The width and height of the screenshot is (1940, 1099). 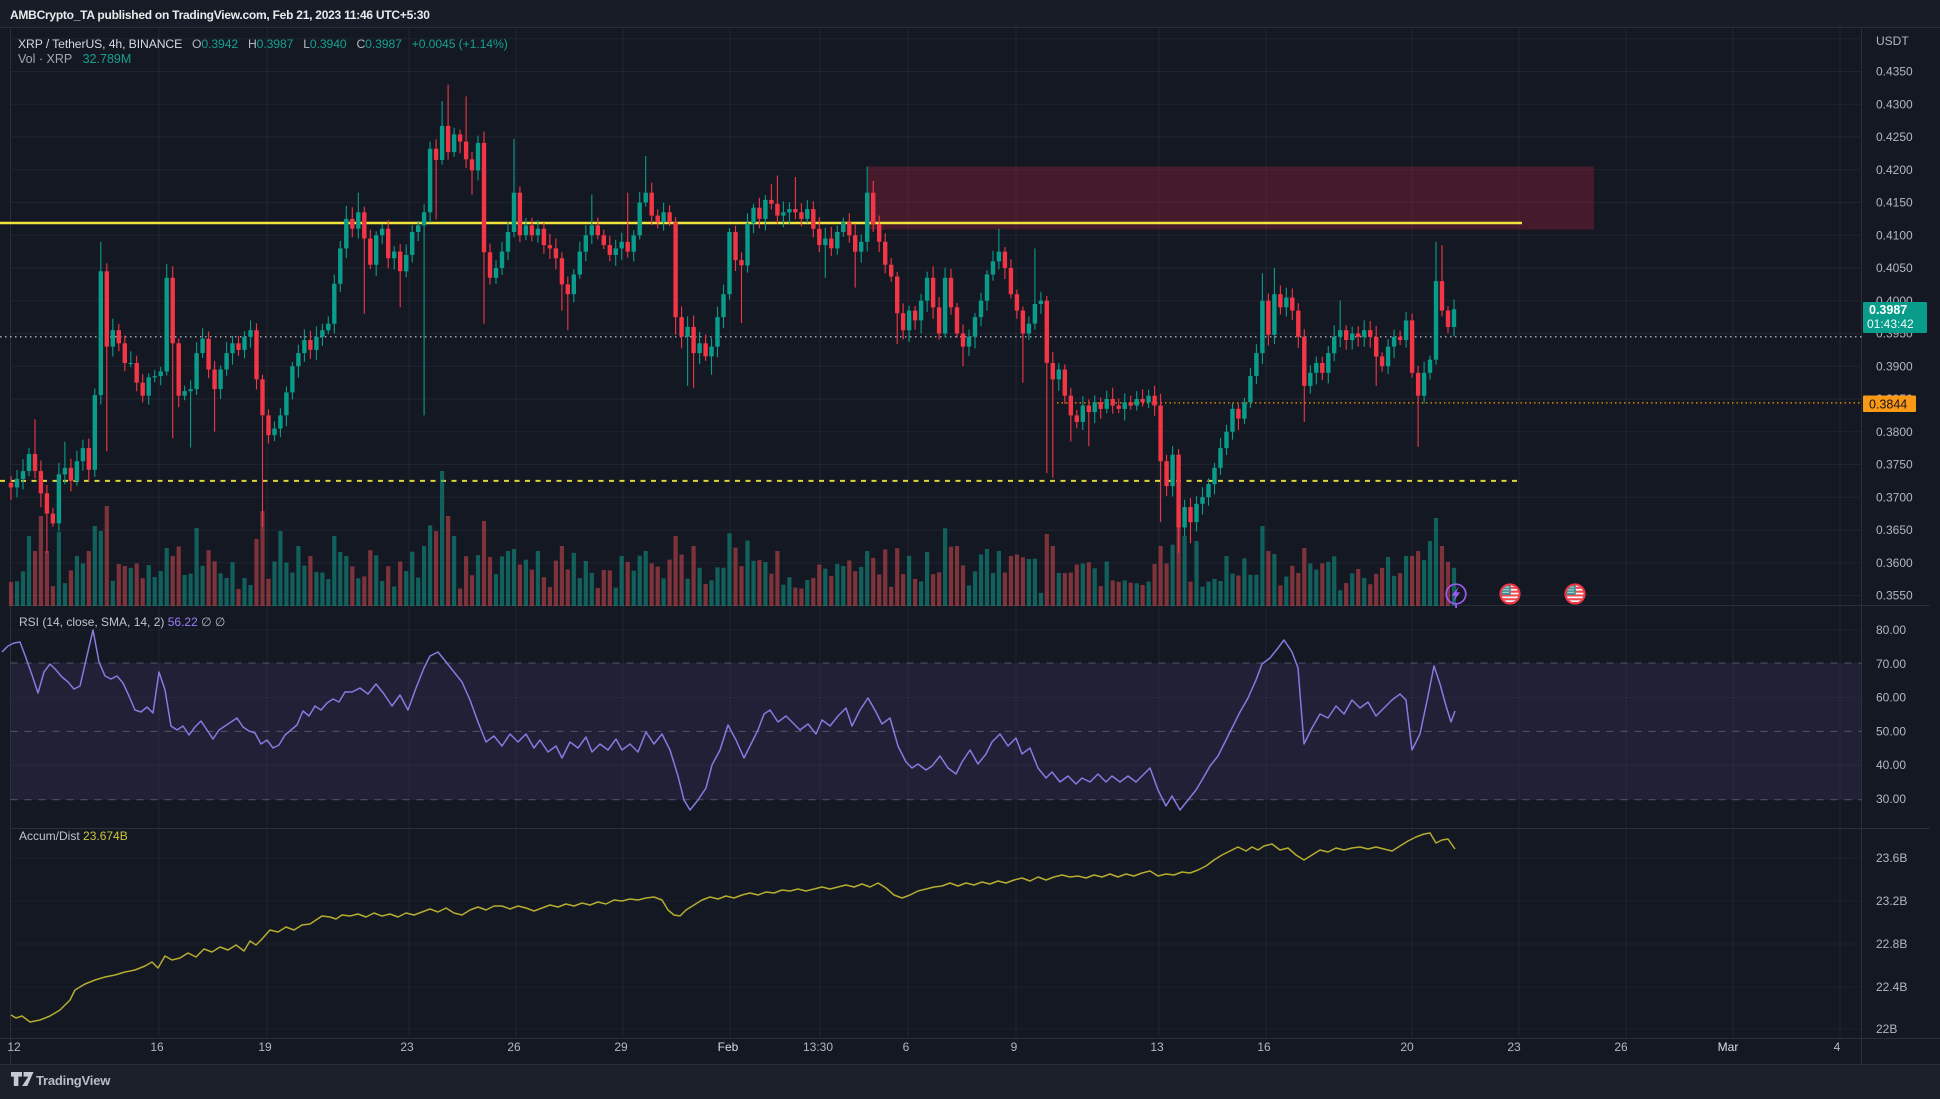 I want to click on svg-text: 70.00, so click(x=1891, y=664).